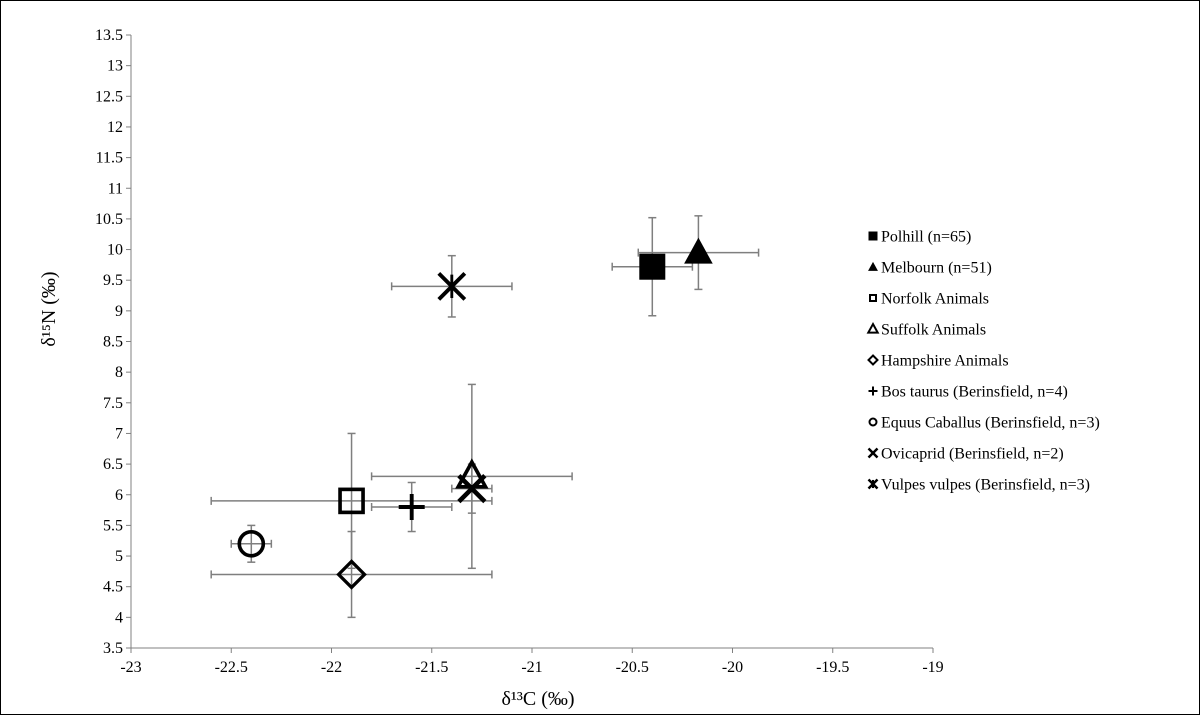 Image resolution: width=1200 pixels, height=715 pixels. I want to click on y-tick-label: 8.5, so click(113, 342).